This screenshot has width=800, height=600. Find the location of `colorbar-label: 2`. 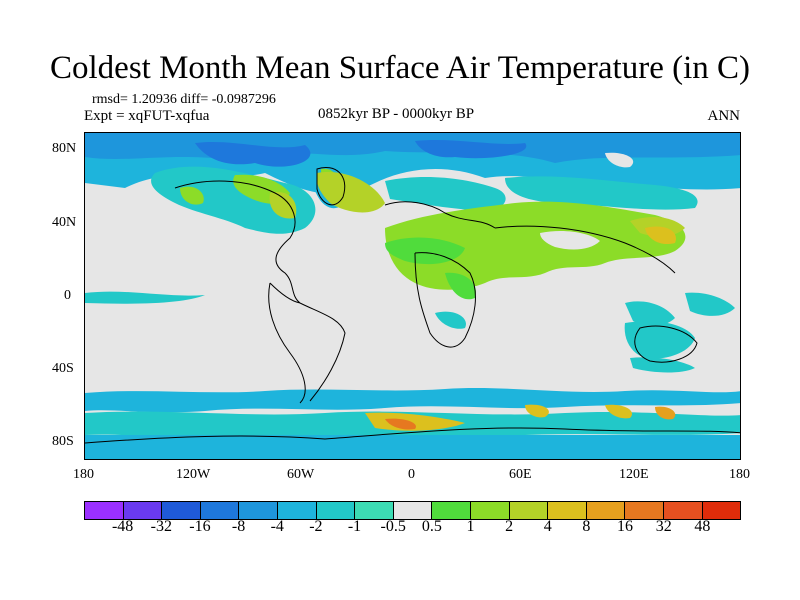

colorbar-label: 2 is located at coordinates (509, 526).